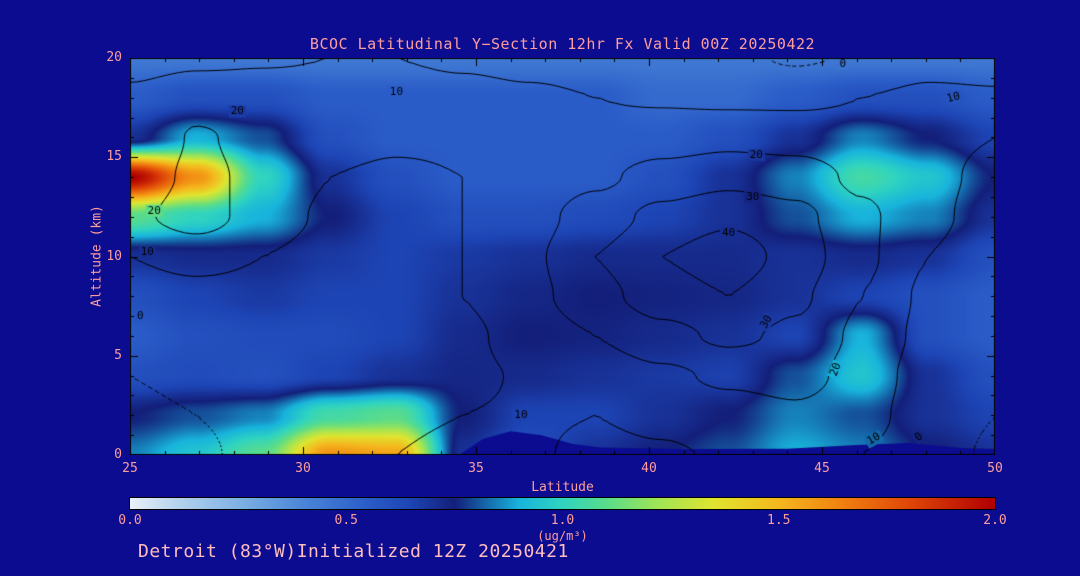 The height and width of the screenshot is (576, 1080). Describe the element at coordinates (822, 468) in the screenshot. I see `x-tick-label: 45` at that location.